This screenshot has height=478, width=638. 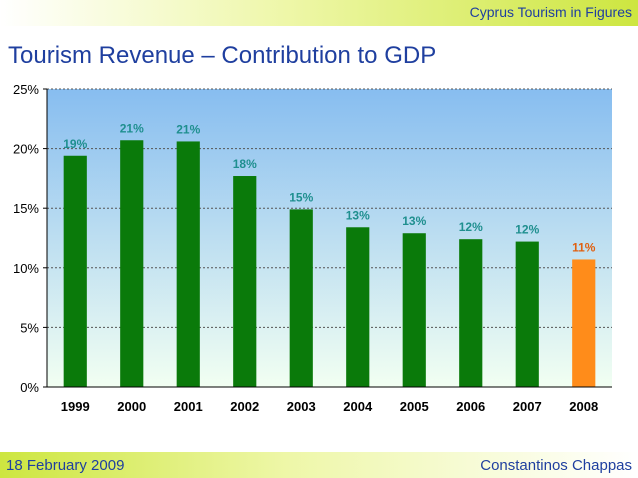 I want to click on x-tick-label: 2006, so click(x=470, y=406).